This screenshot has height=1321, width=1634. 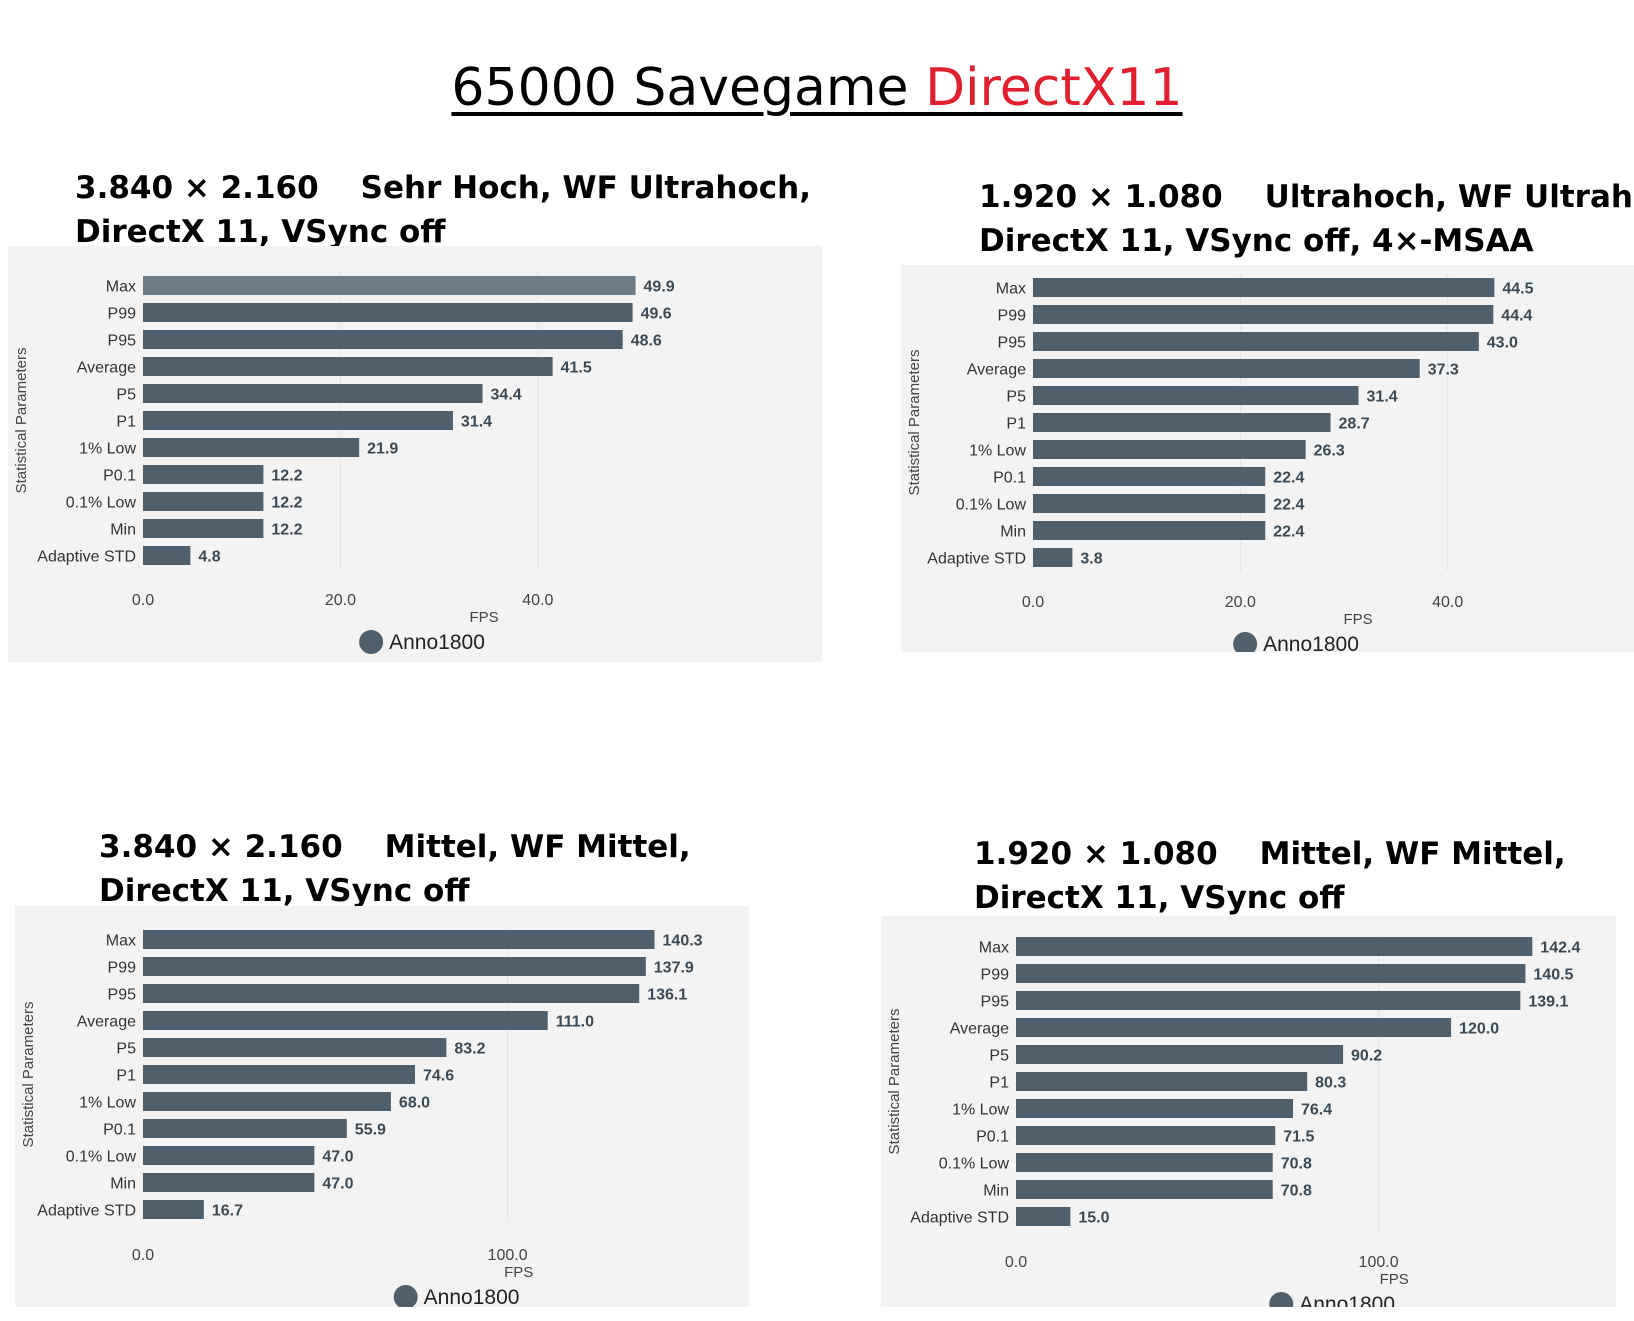 I want to click on value-label: 44.5, so click(x=1517, y=289).